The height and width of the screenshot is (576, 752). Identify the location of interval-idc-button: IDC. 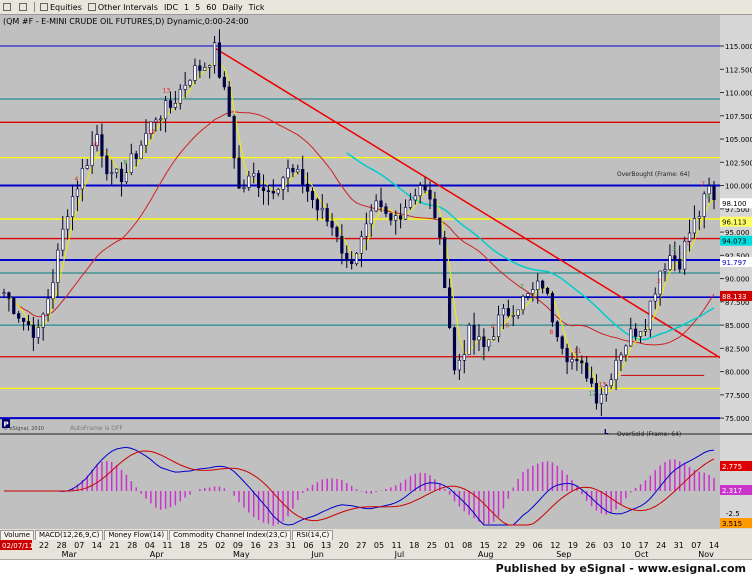
(171, 7).